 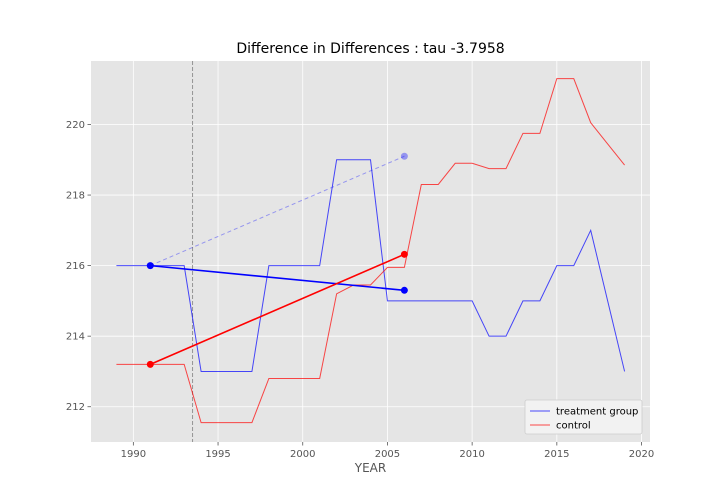 What do you see at coordinates (404, 156) in the screenshot?
I see `counterfactual-point` at bounding box center [404, 156].